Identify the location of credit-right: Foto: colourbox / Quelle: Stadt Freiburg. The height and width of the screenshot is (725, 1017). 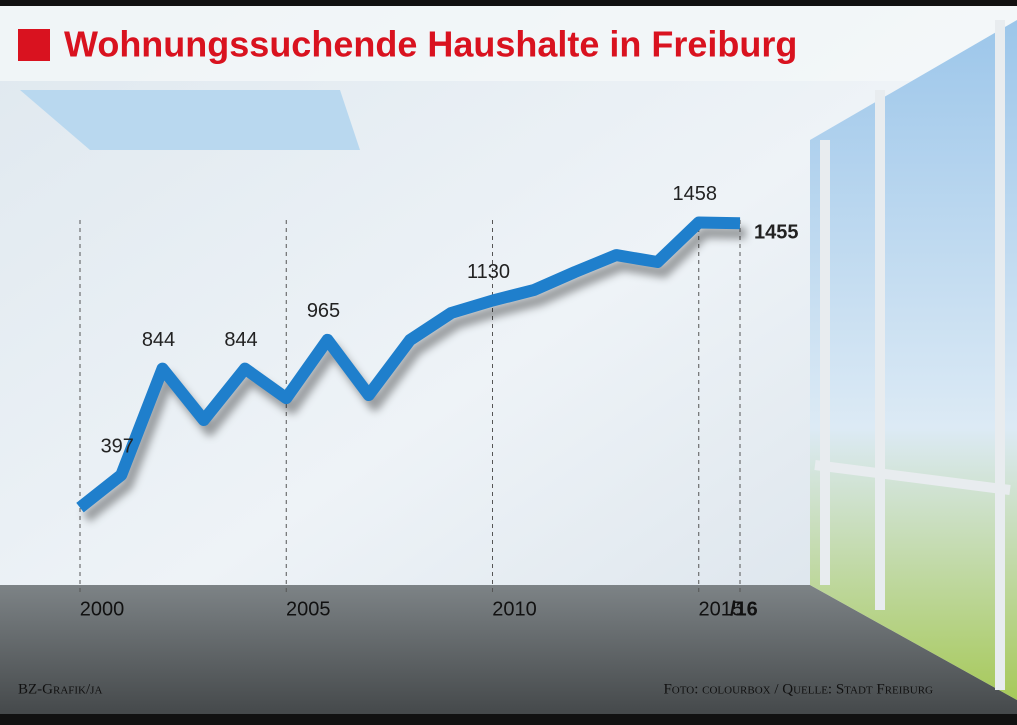
(798, 689).